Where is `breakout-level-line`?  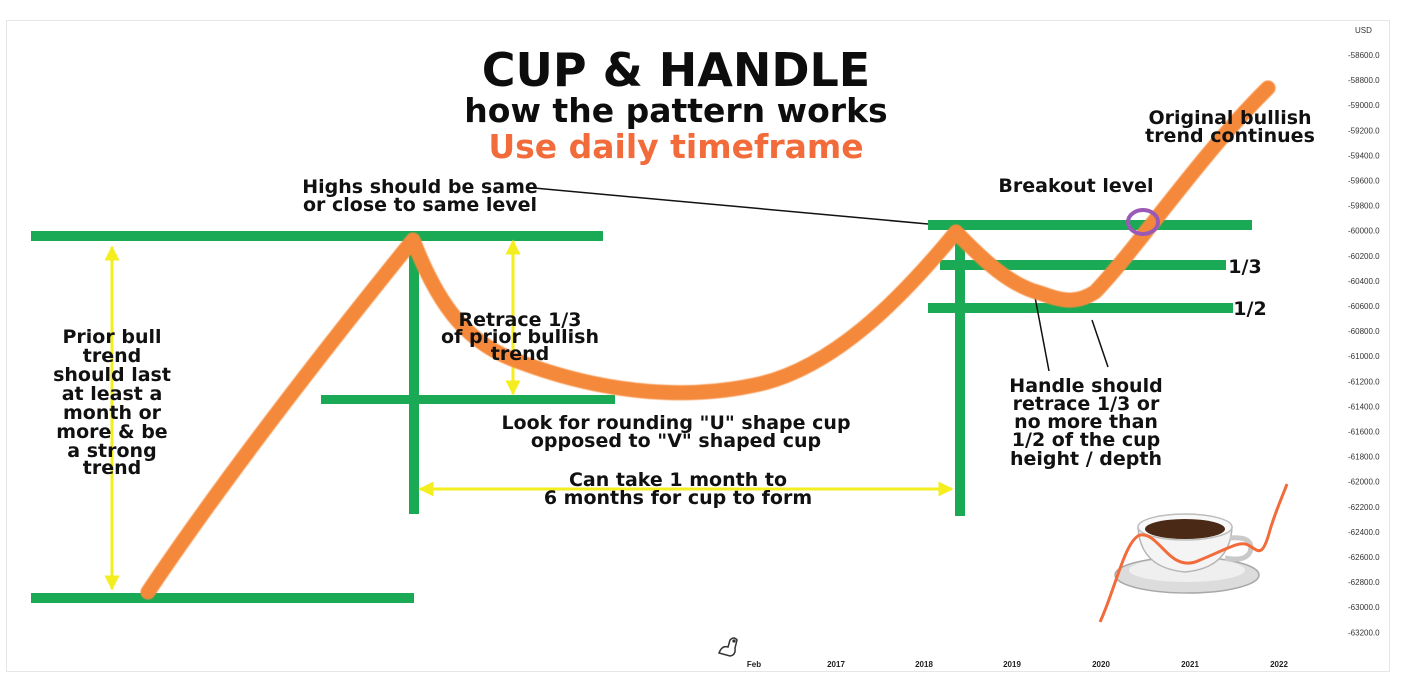 breakout-level-line is located at coordinates (1090, 225).